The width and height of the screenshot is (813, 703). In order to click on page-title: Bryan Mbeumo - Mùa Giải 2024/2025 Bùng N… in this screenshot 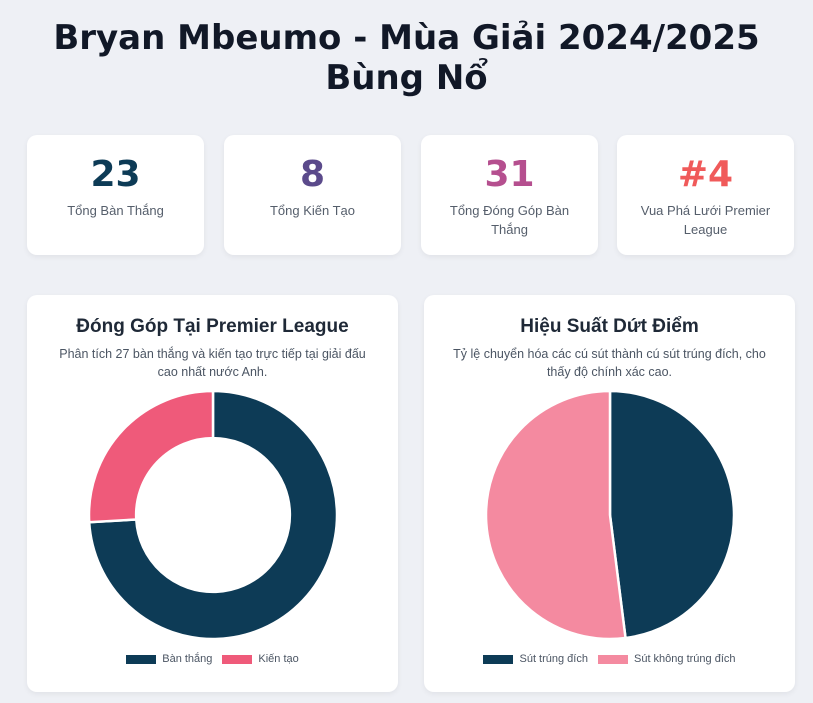, I will do `click(406, 58)`.